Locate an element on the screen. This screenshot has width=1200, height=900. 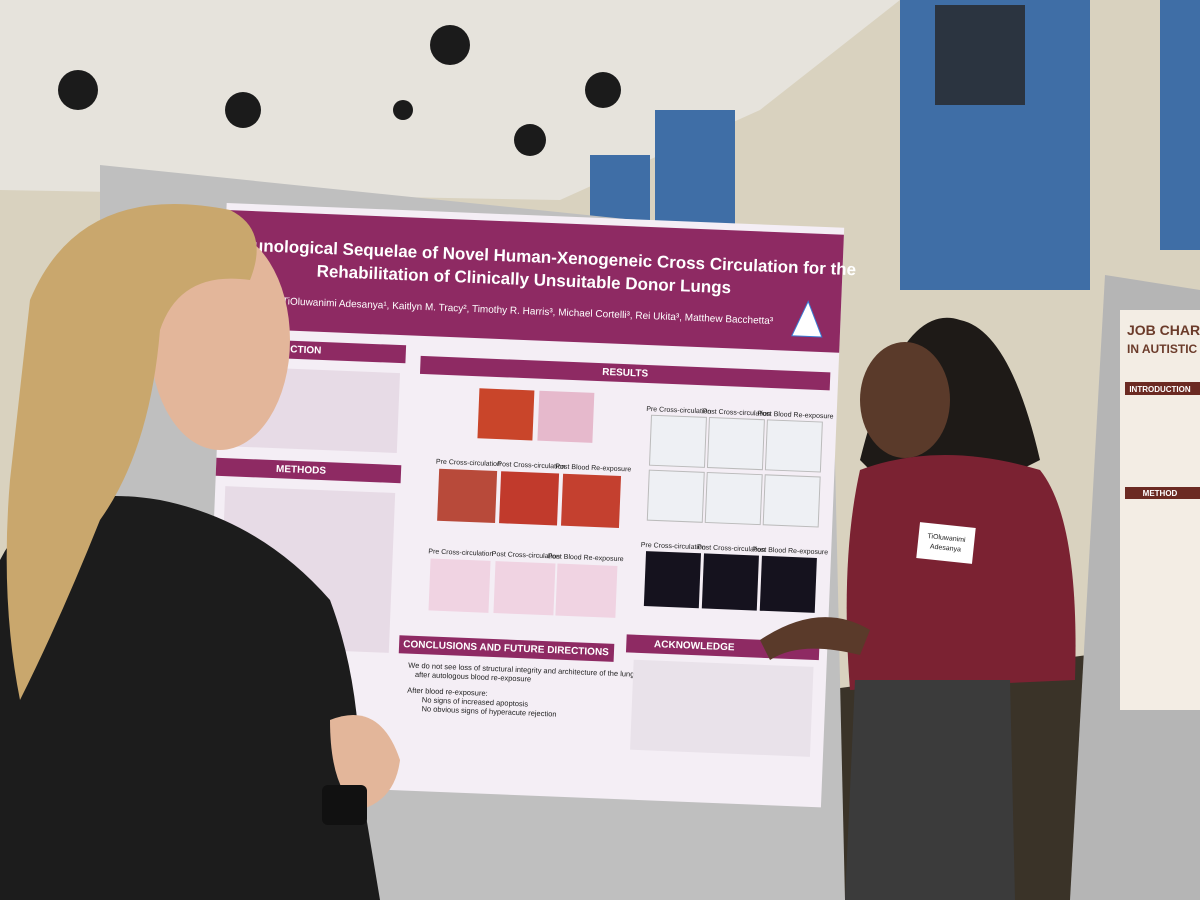
section-title: CTION is located at coordinates (306, 350).